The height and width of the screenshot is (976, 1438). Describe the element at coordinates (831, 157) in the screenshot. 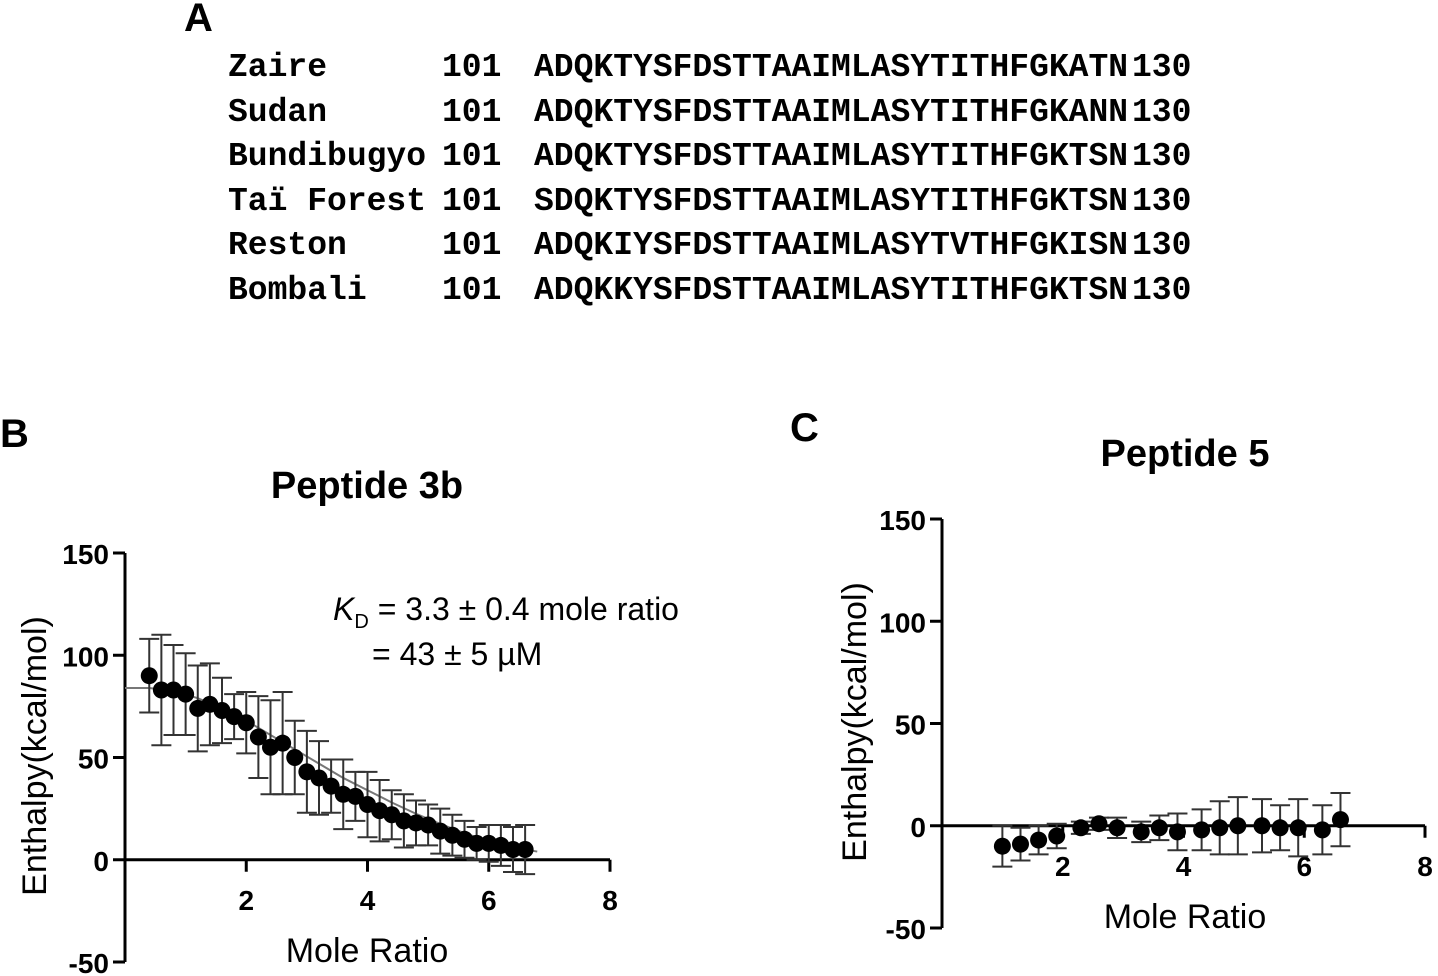

I see `sequence-text: ADQKTYSFDSTTAAIMLASYTITHFGKTSN` at that location.